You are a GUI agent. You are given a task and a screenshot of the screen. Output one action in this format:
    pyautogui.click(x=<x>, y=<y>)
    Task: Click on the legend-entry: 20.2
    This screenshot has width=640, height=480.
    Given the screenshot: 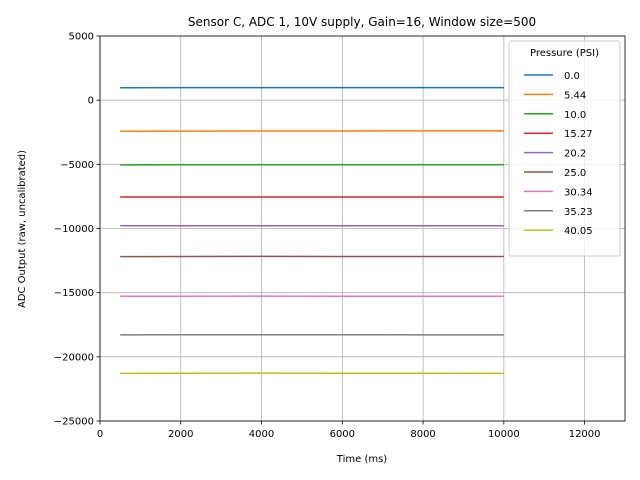 What is the action you would take?
    pyautogui.click(x=575, y=154)
    